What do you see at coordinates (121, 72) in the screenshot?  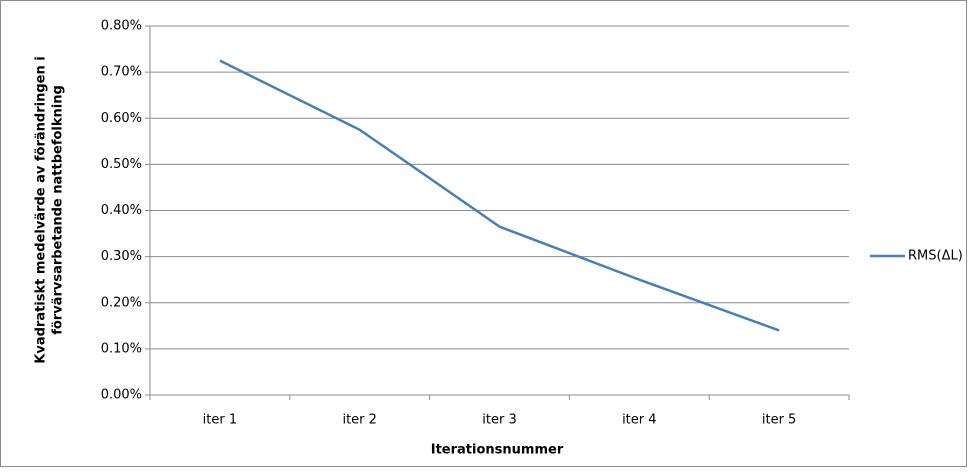 I see `y-tick-label: 0.70%` at bounding box center [121, 72].